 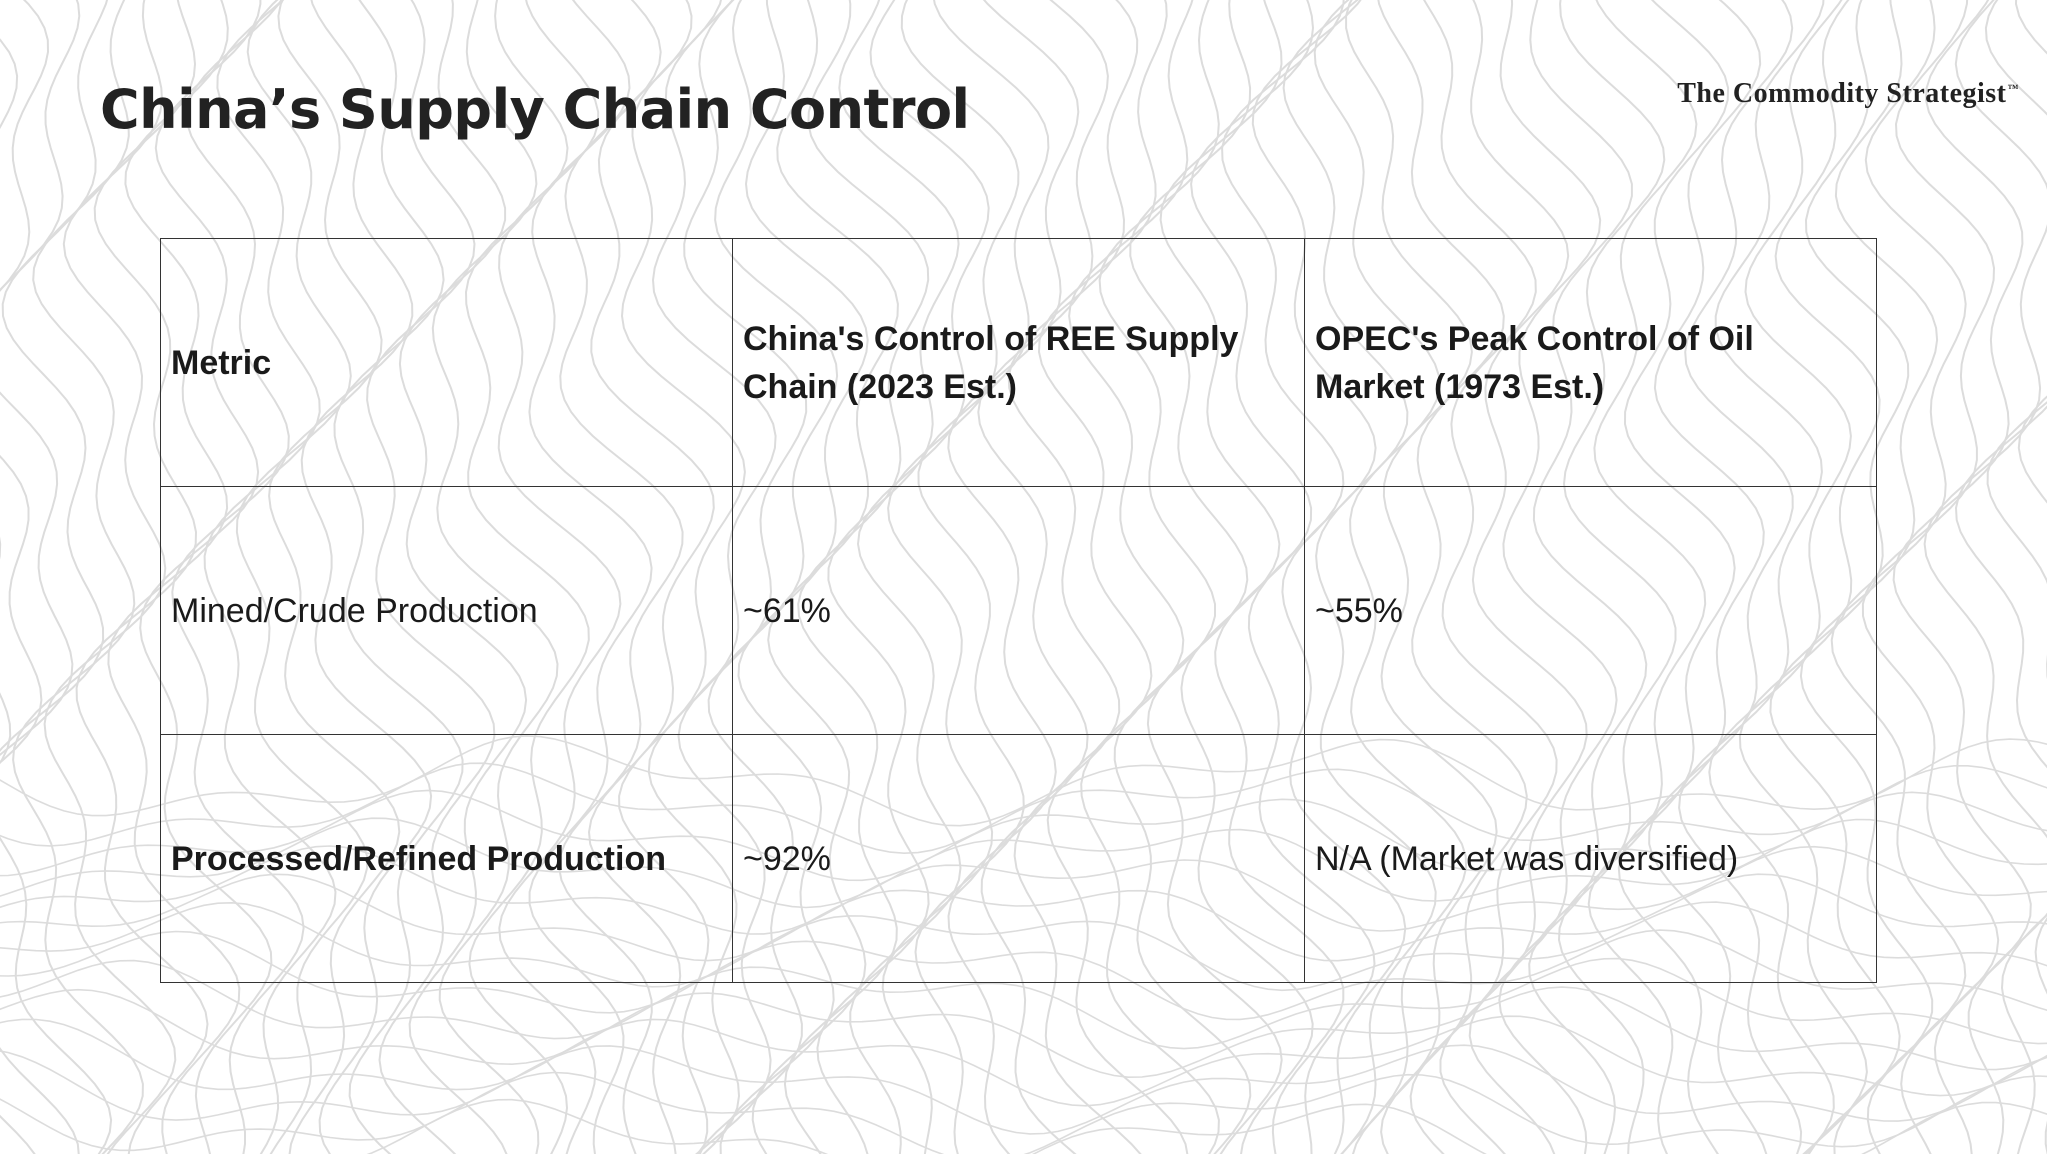 What do you see at coordinates (2013, 88) in the screenshot?
I see `trademark-mark: ™` at bounding box center [2013, 88].